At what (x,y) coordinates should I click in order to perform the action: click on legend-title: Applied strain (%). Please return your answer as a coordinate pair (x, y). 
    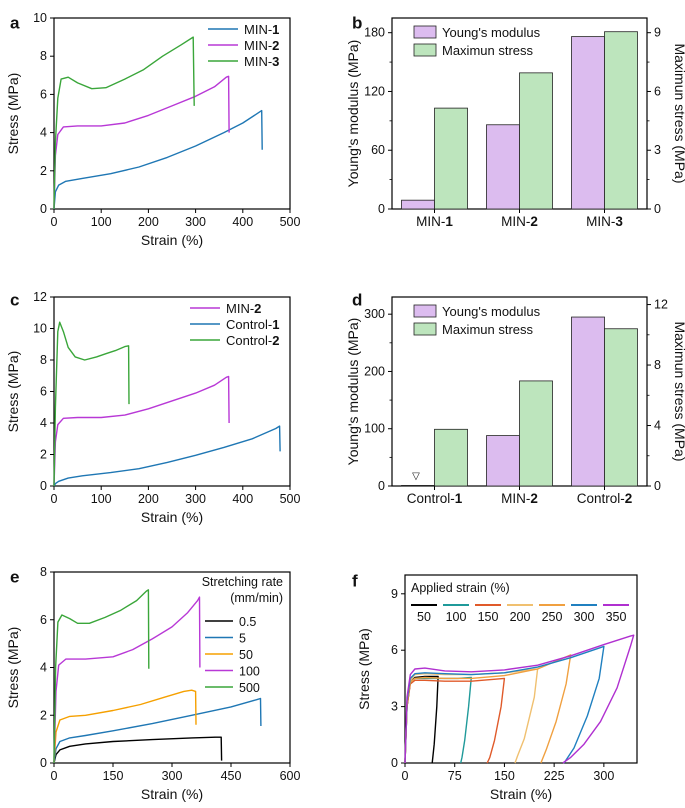
    Looking at the image, I should click on (460, 588).